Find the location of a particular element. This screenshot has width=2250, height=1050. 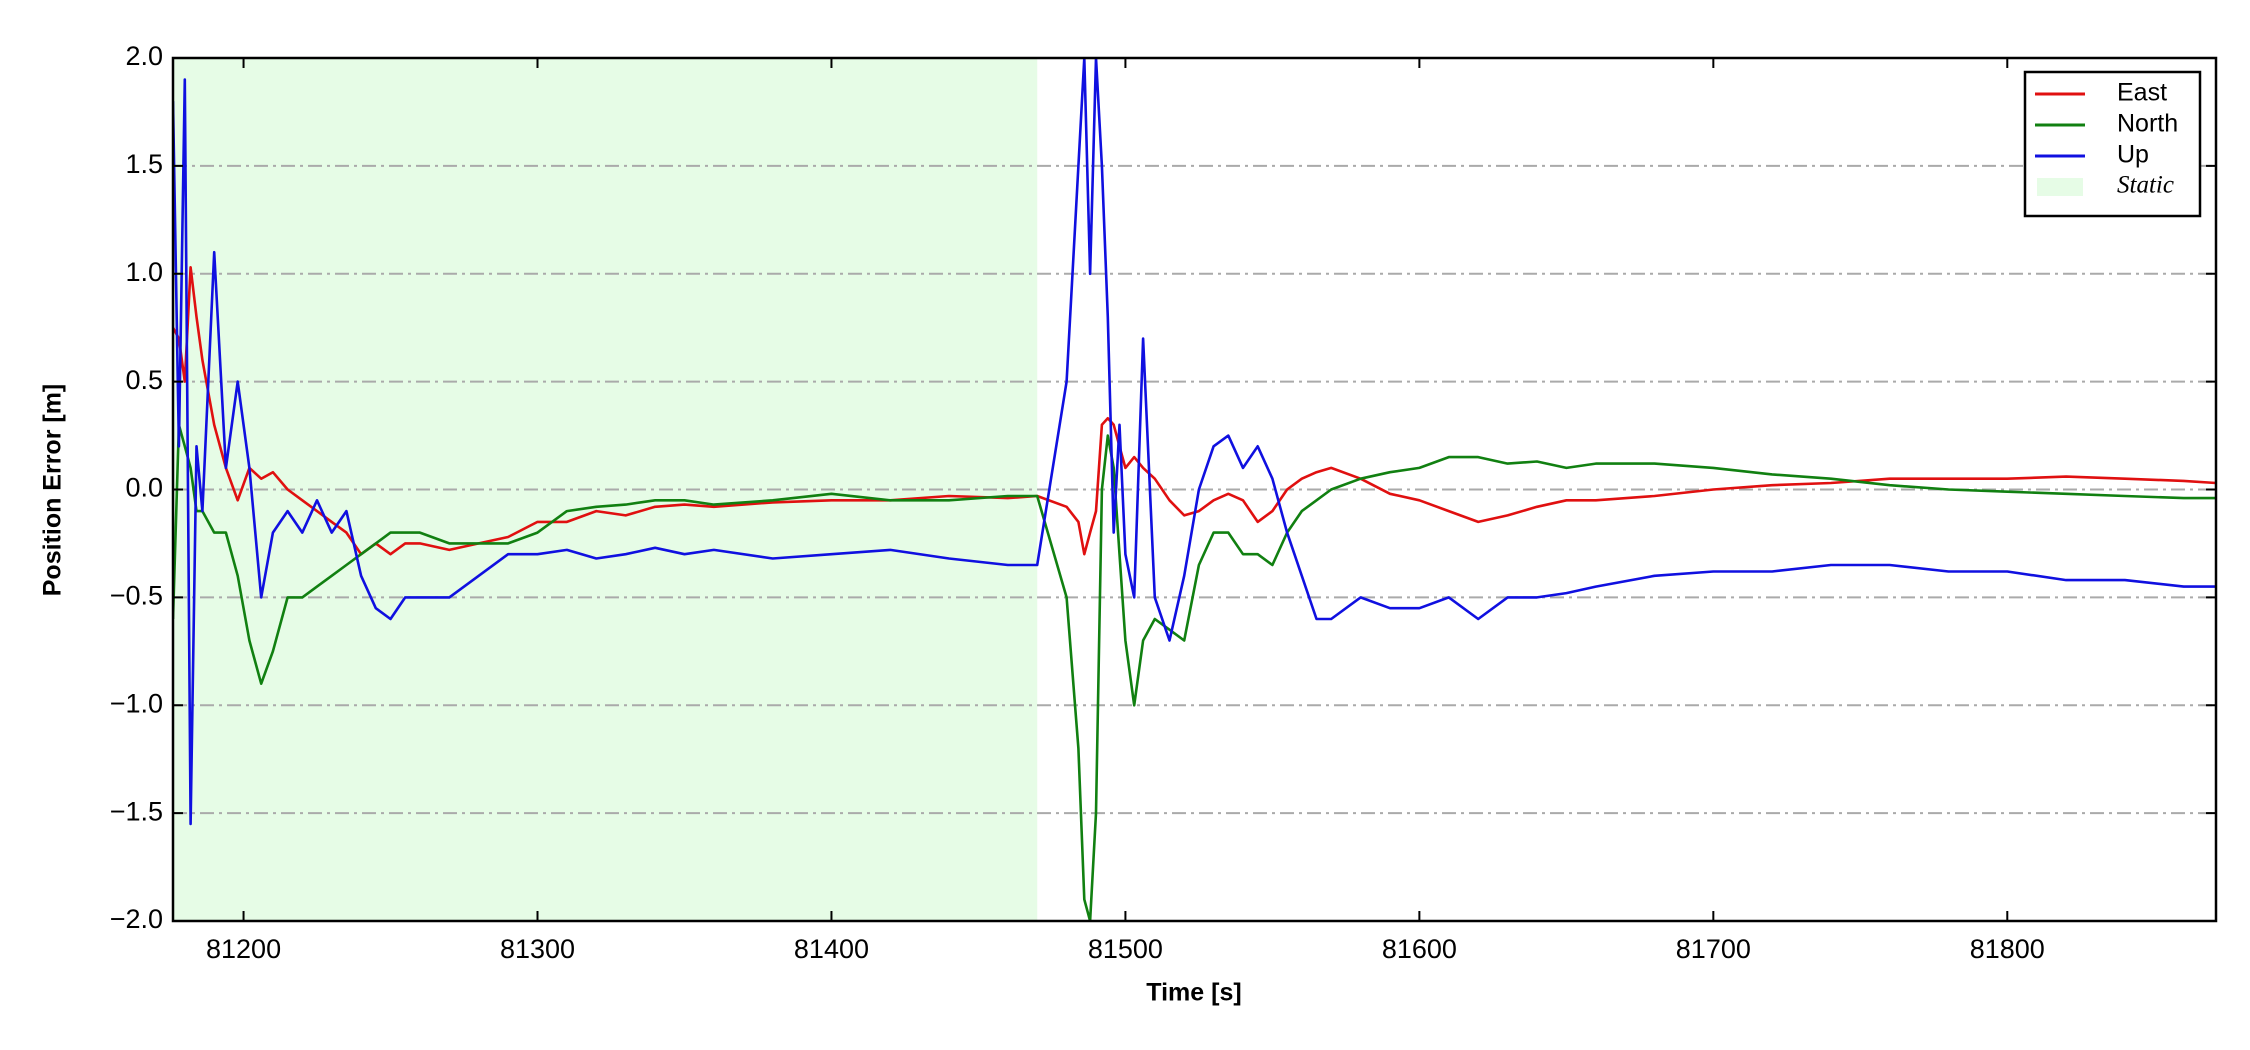

y-tick-label: 1.0 is located at coordinates (144, 272).